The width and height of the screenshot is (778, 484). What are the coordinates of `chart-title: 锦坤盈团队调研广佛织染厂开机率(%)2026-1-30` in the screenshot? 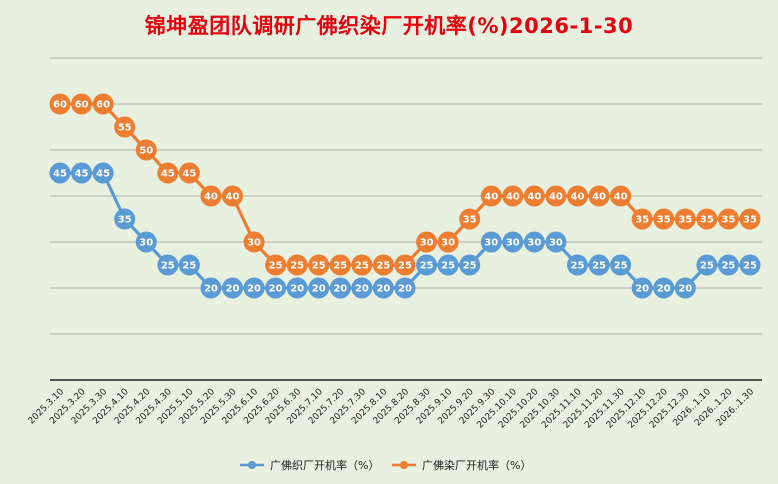 It's located at (389, 26).